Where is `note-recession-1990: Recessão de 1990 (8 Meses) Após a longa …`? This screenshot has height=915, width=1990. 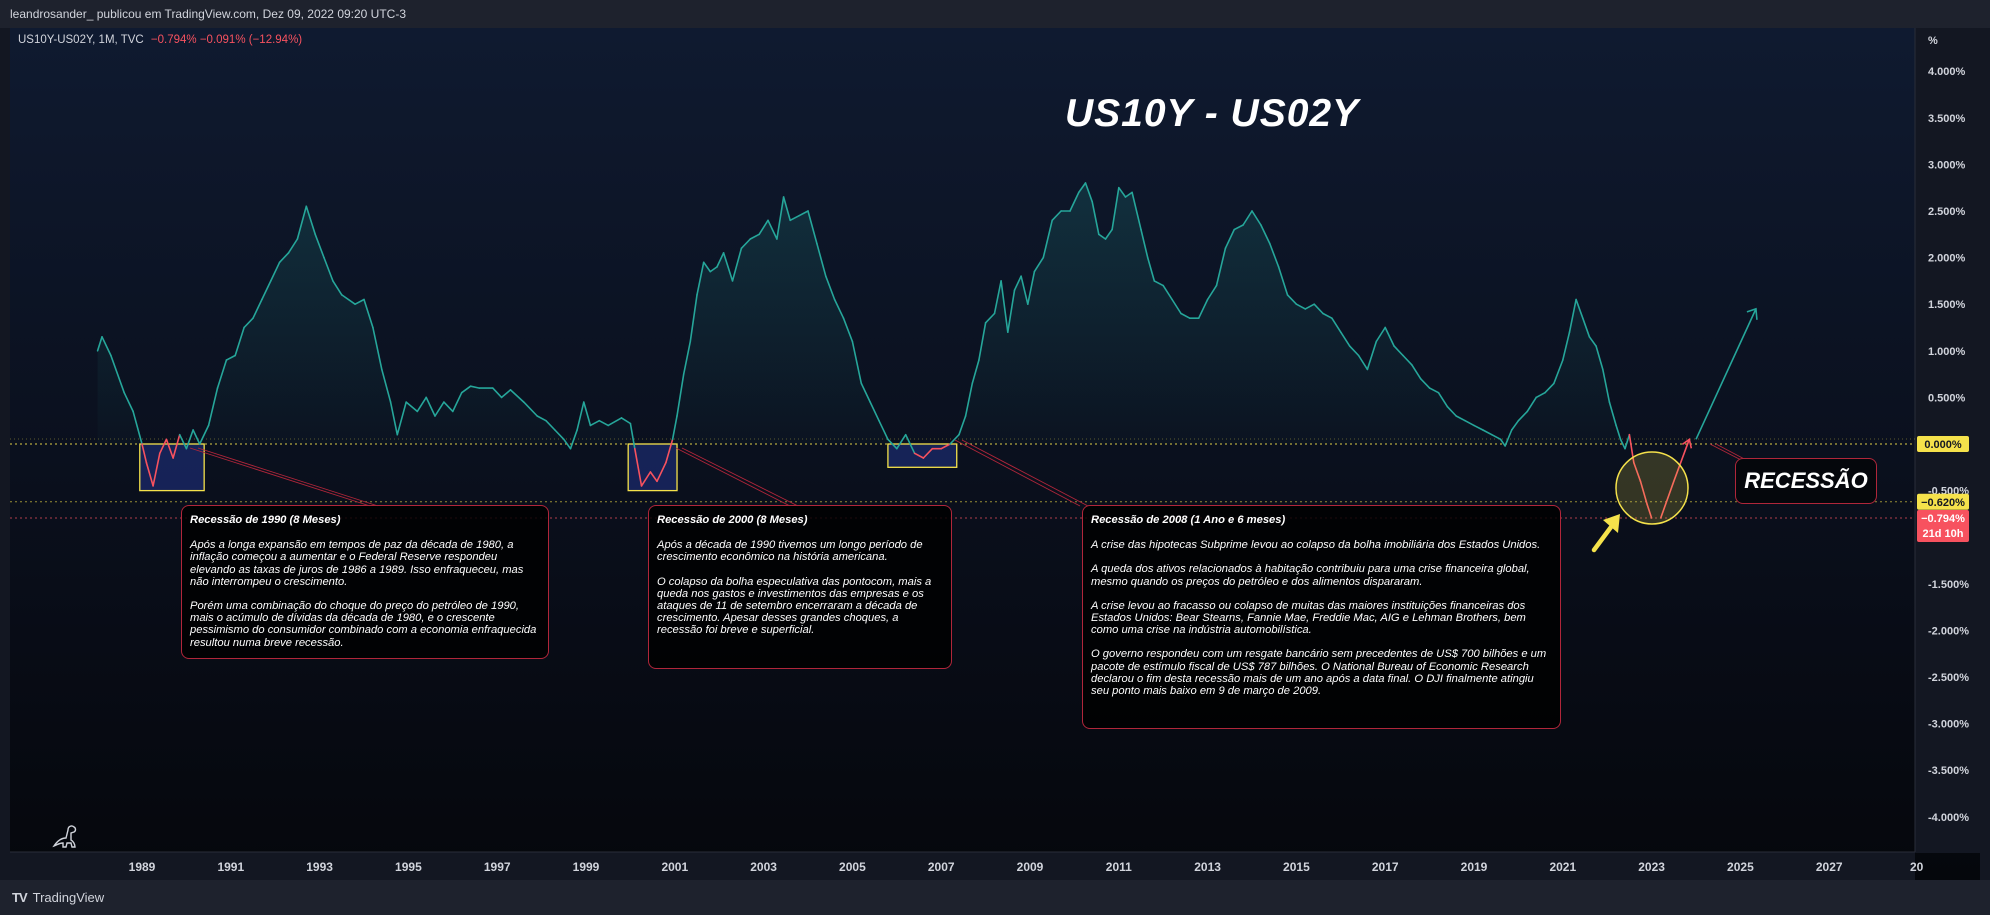
note-recession-1990: Recessão de 1990 (8 Meses) Após a longa … is located at coordinates (365, 582).